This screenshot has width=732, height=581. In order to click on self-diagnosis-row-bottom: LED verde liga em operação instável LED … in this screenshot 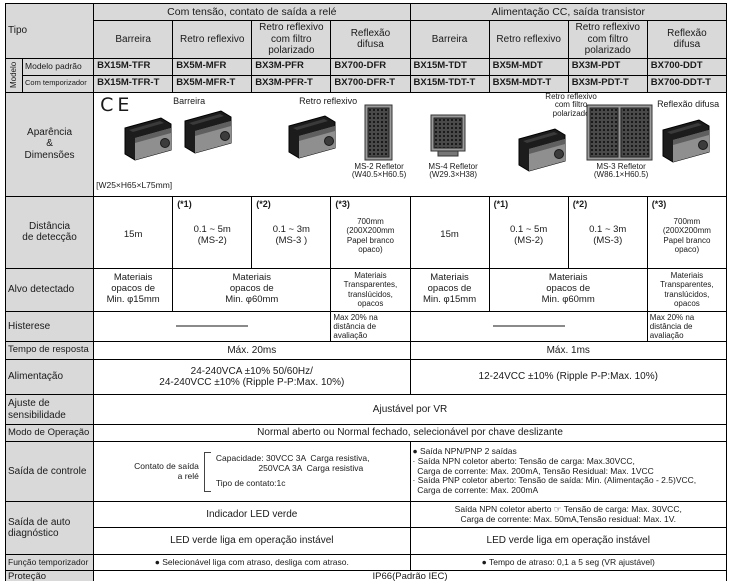, I will do `click(366, 541)`.